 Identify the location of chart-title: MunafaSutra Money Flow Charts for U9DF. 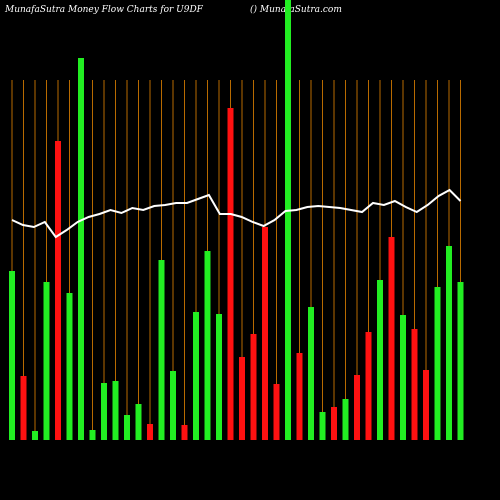
(104, 10).